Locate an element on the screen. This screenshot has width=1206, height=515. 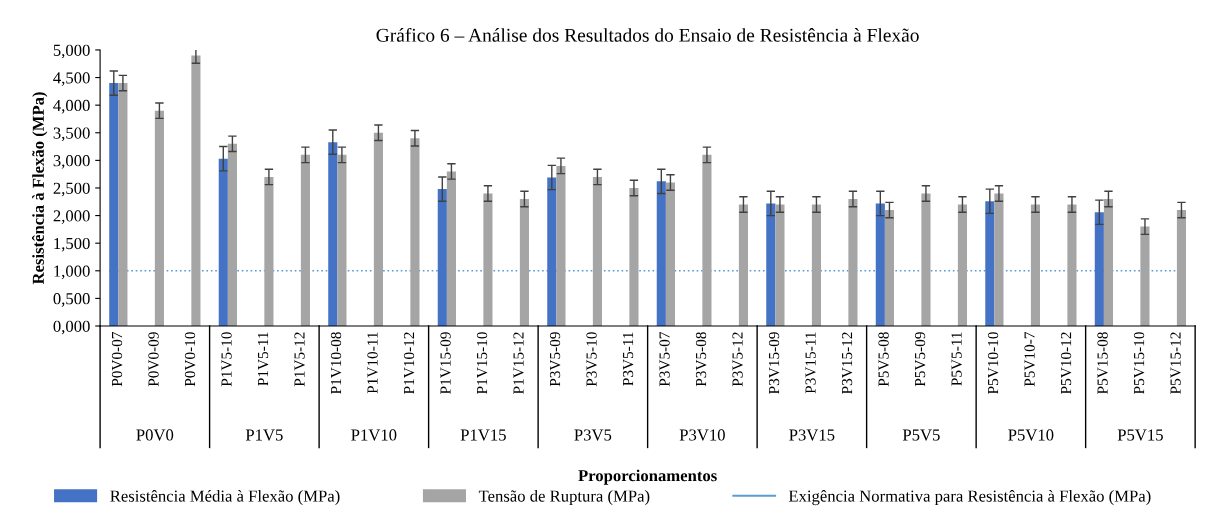
x-tick-label: P1V5-10 is located at coordinates (226, 359).